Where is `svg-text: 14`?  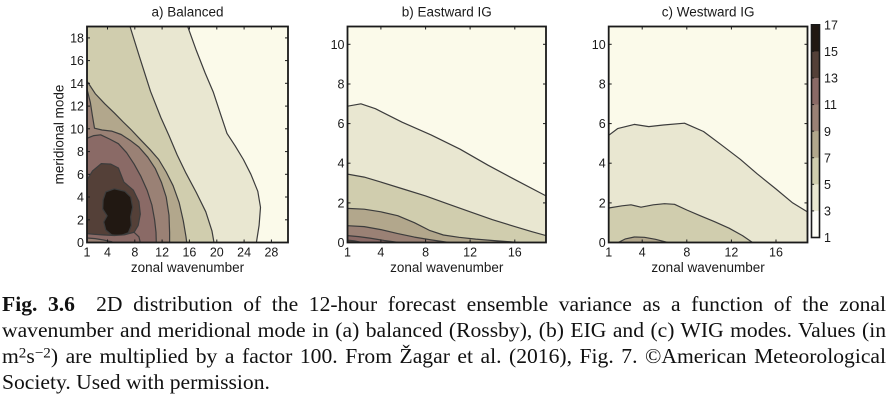
svg-text: 14 is located at coordinates (77, 84).